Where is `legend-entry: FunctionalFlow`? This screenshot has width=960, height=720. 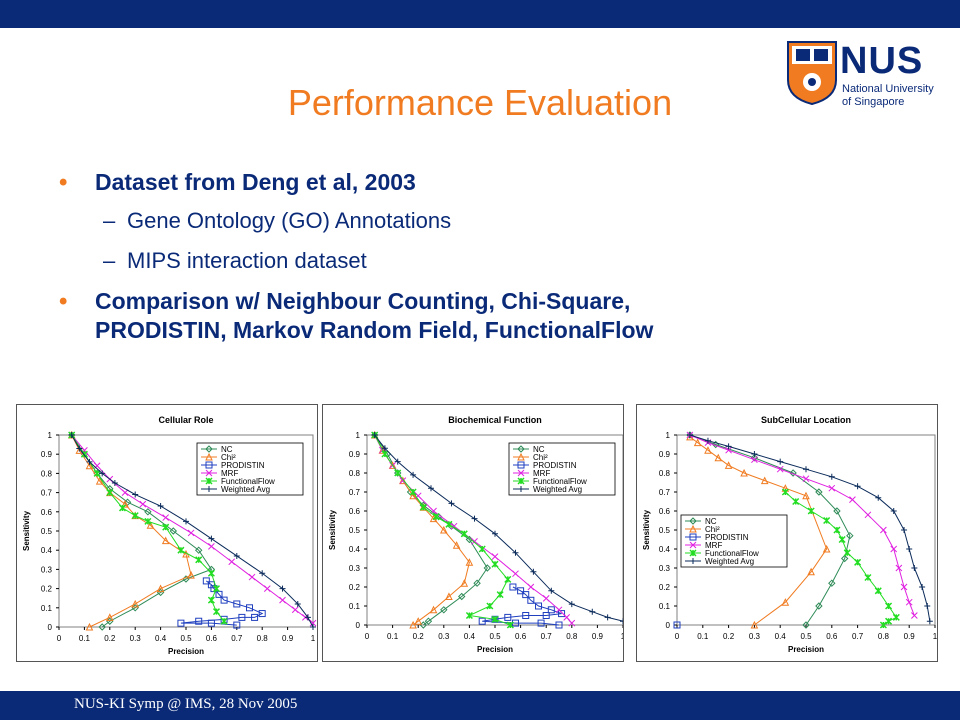 legend-entry: FunctionalFlow is located at coordinates (248, 481).